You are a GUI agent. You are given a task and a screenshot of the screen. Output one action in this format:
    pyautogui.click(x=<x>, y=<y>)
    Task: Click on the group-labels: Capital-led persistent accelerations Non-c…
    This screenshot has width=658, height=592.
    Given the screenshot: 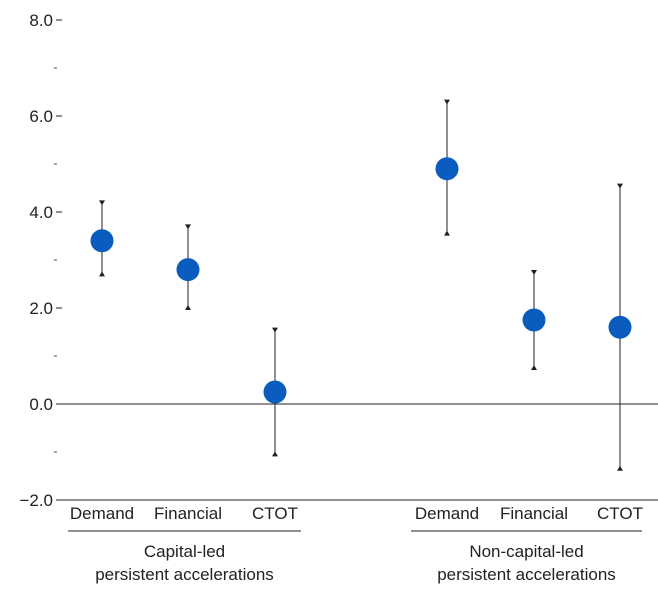 What is the action you would take?
    pyautogui.click(x=355, y=557)
    